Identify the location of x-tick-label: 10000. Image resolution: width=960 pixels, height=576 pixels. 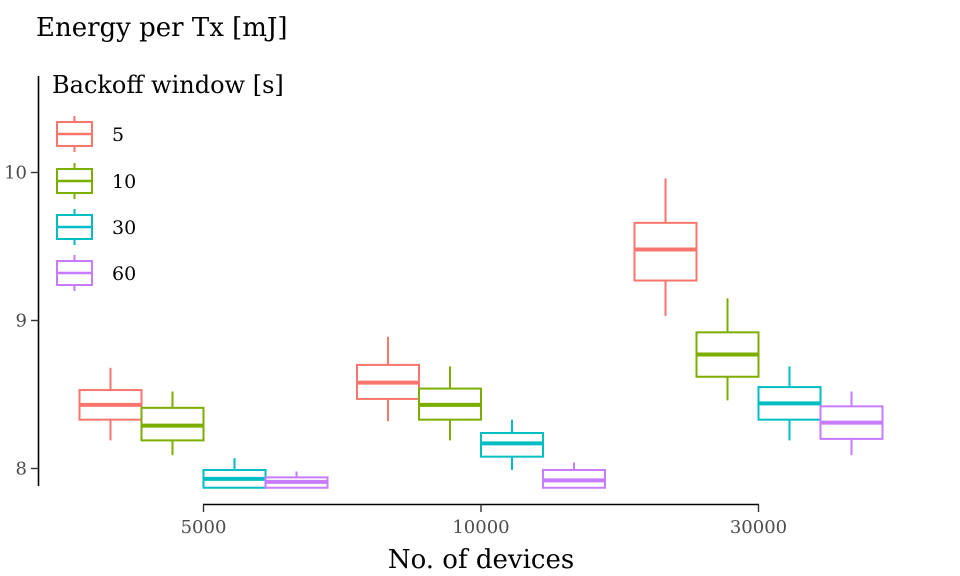
(480, 527).